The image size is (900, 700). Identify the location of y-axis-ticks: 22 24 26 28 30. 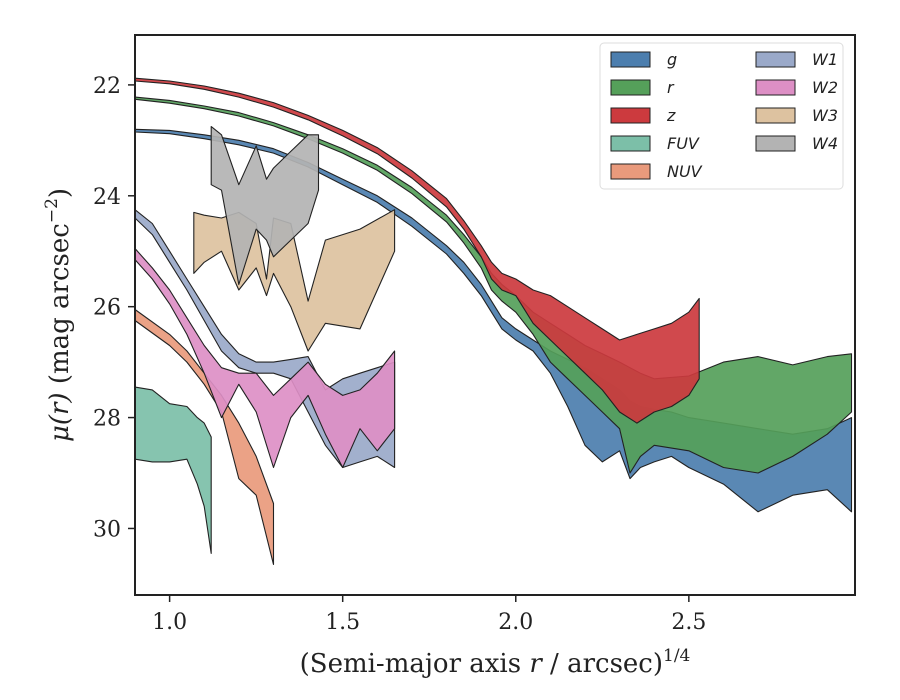
(114, 308).